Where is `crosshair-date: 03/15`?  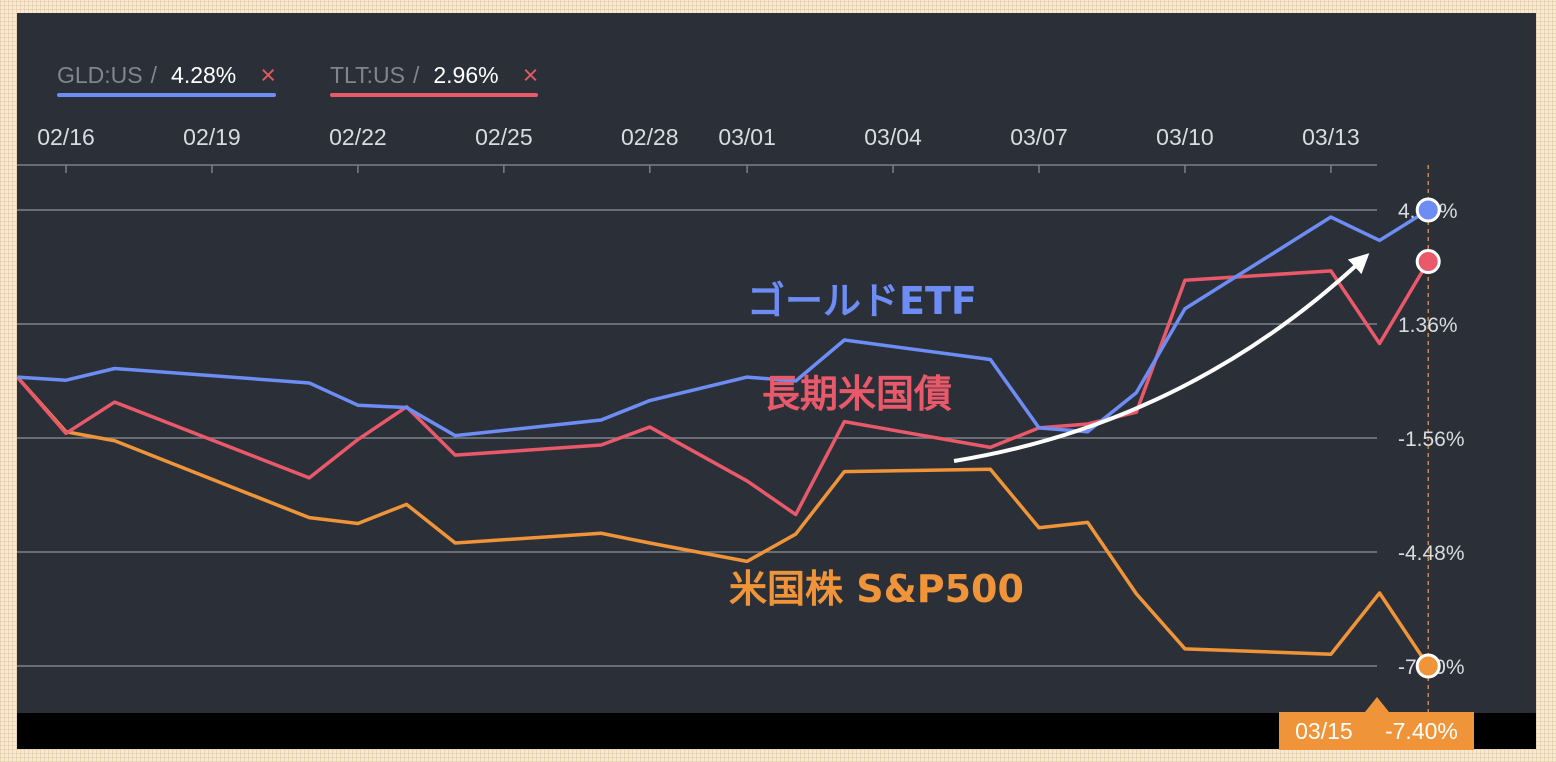
crosshair-date: 03/15 is located at coordinates (1324, 730).